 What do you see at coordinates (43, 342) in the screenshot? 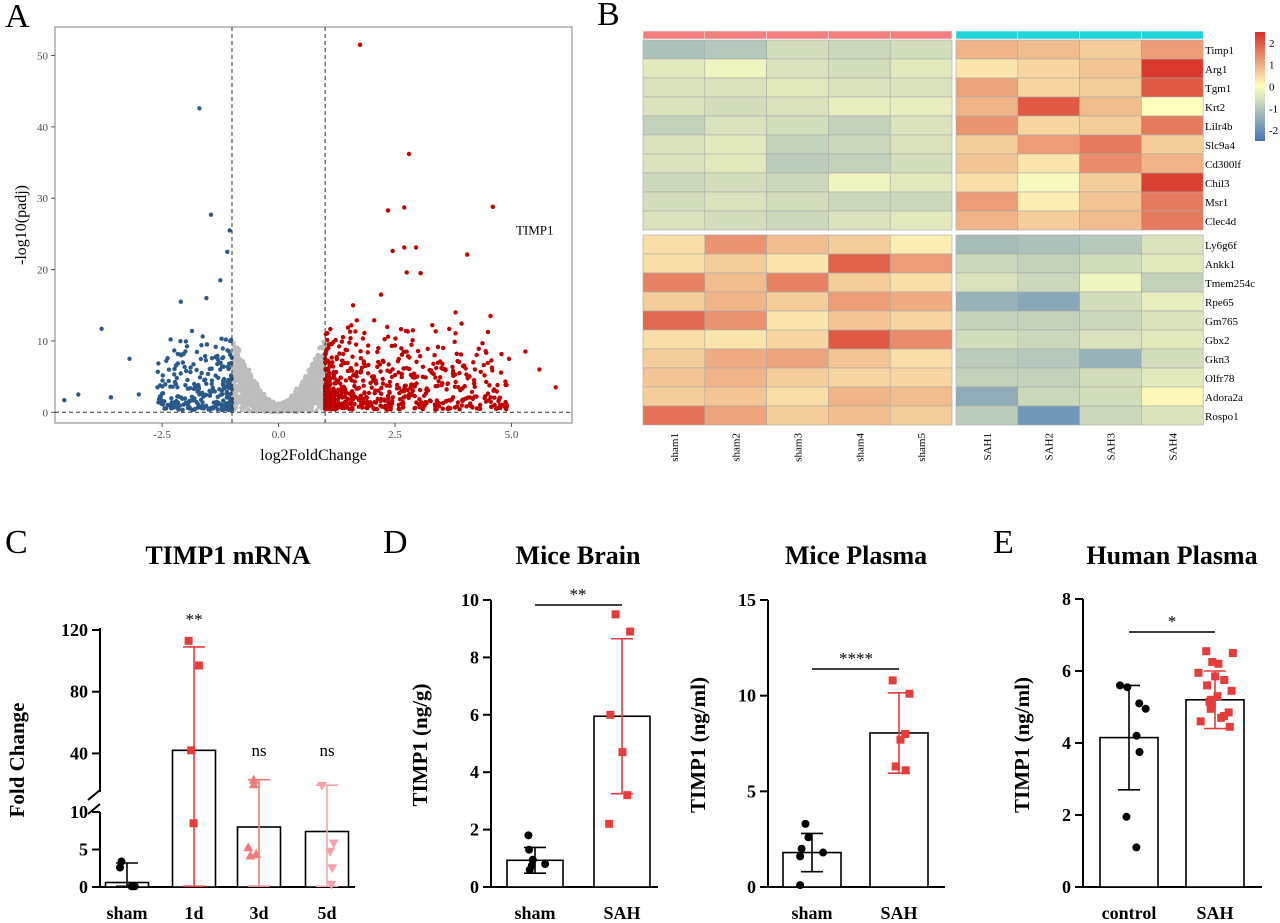
I see `y-tick-label: 10` at bounding box center [43, 342].